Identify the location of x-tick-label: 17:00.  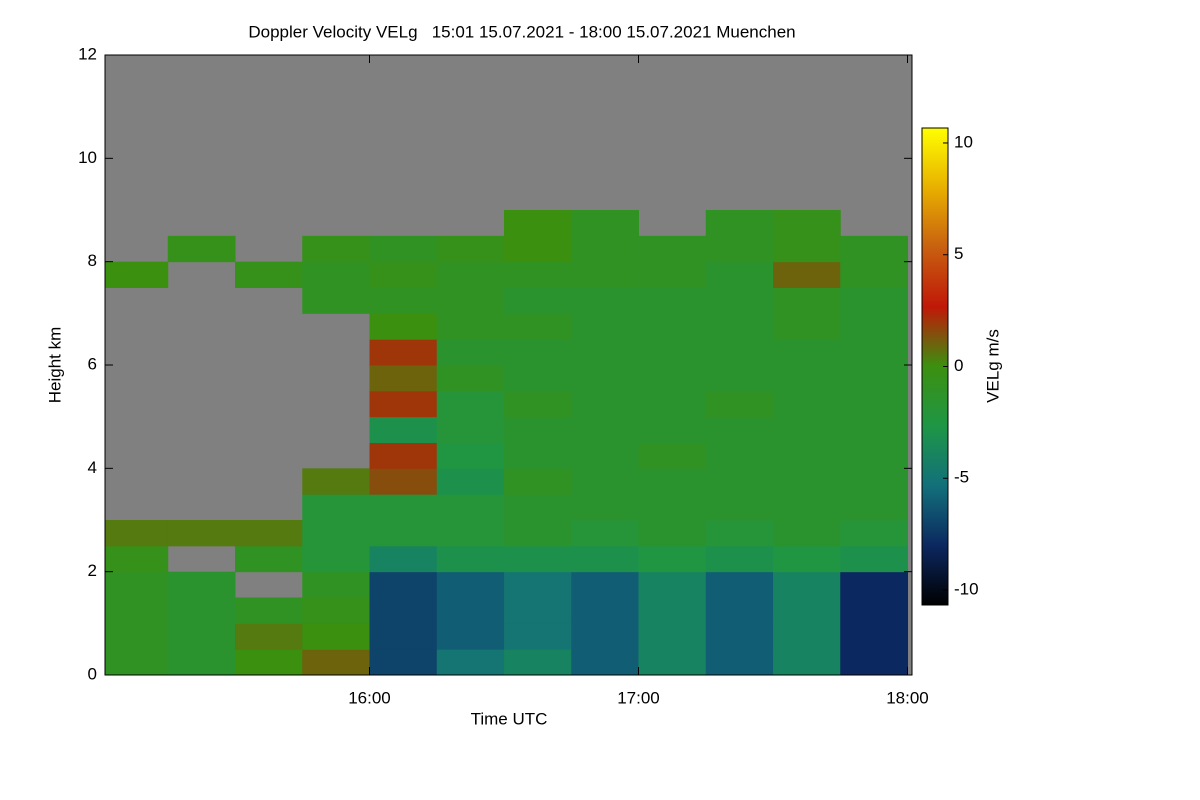
(638, 697).